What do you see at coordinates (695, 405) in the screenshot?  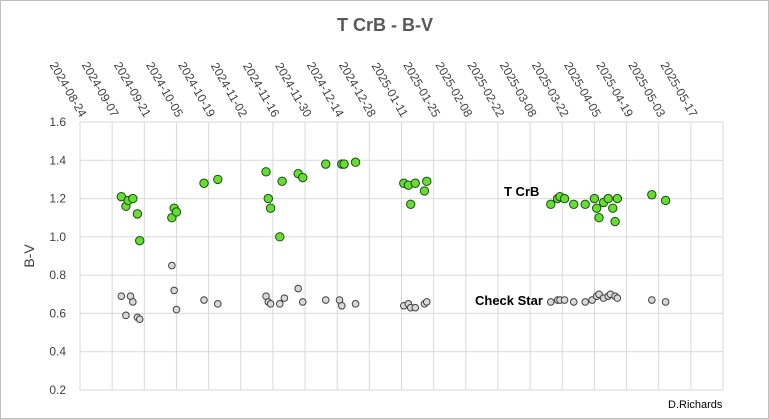 I see `credit-label: D.Richards` at bounding box center [695, 405].